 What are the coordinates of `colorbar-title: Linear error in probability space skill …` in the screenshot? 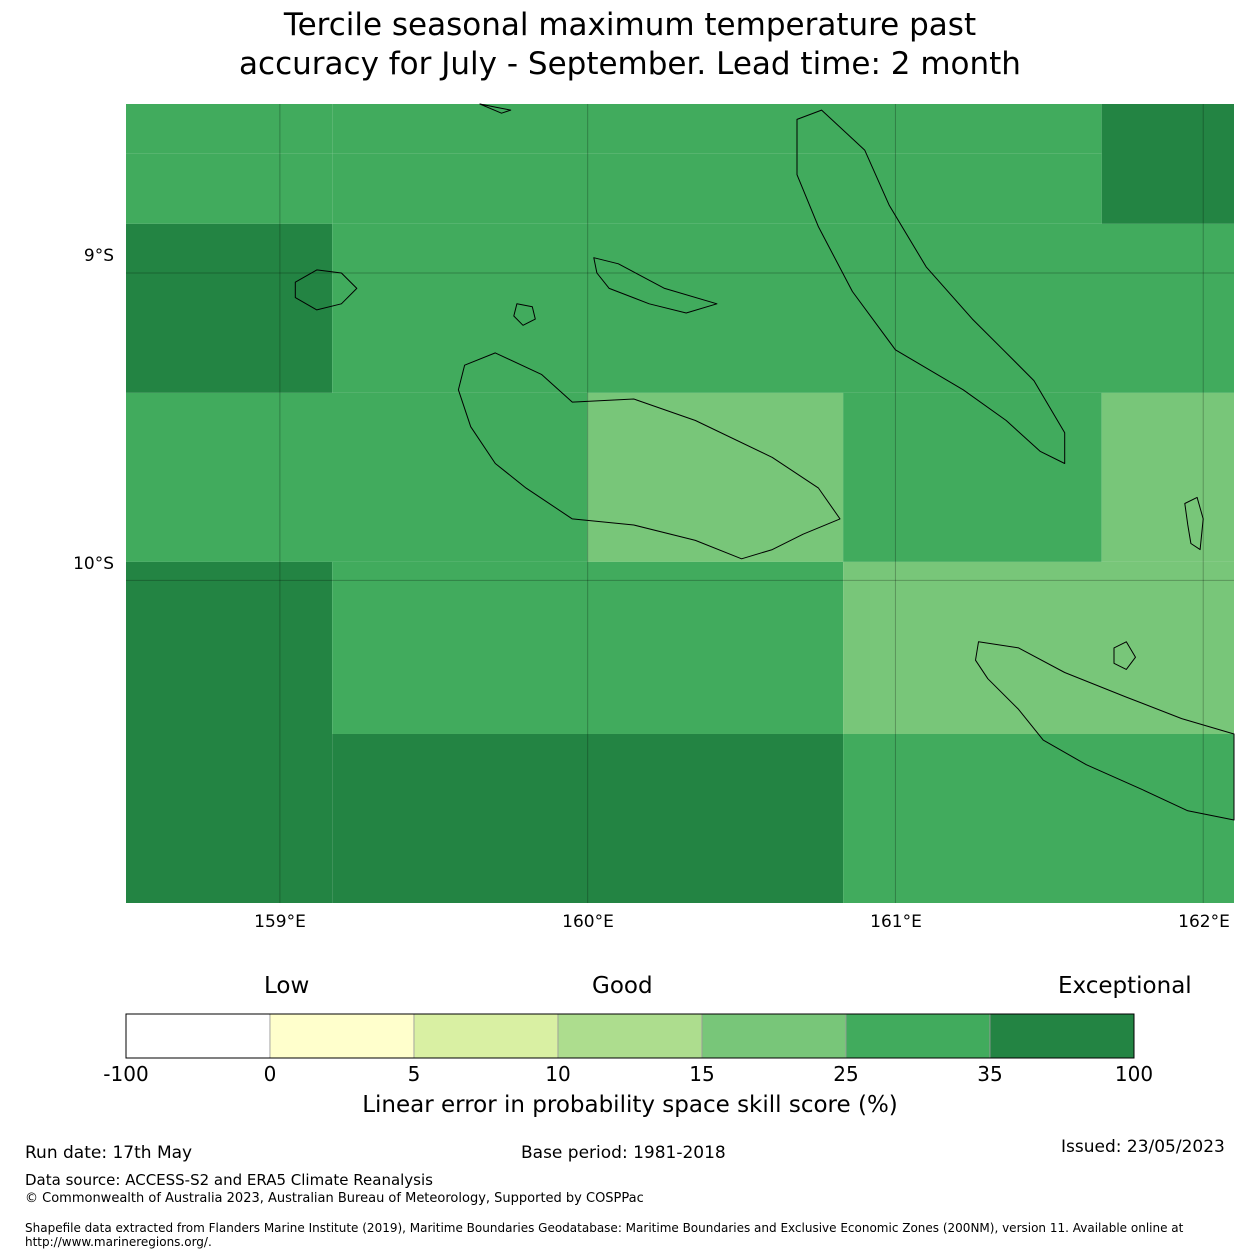 It's located at (630, 1105).